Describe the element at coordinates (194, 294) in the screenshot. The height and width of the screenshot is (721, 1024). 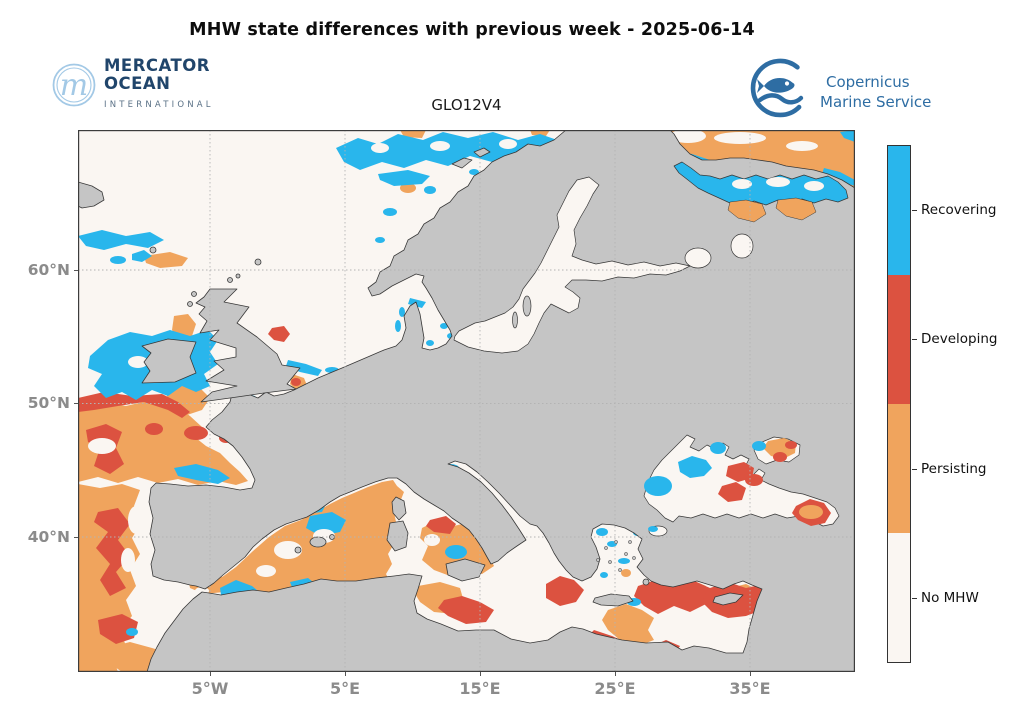
I see `hebrides-island` at that location.